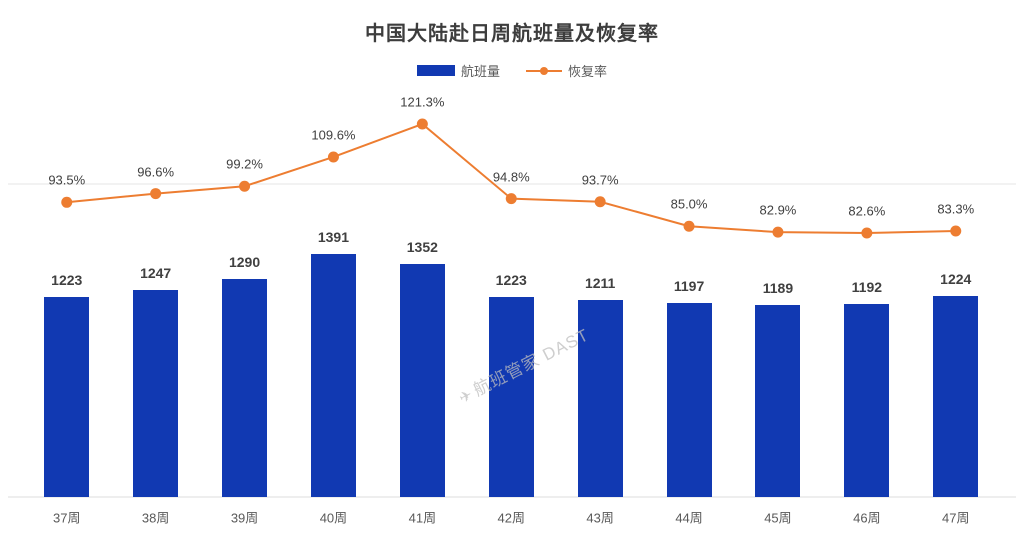  I want to click on legend: 航班量 恢复率, so click(512, 70).